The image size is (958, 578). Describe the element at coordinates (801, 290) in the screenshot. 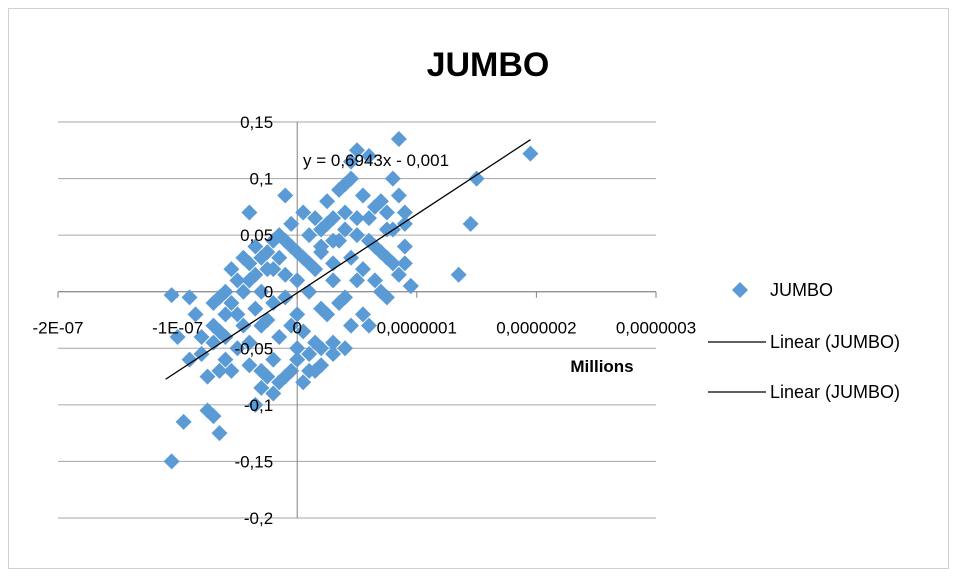

I see `legend-label: JUMBO` at that location.